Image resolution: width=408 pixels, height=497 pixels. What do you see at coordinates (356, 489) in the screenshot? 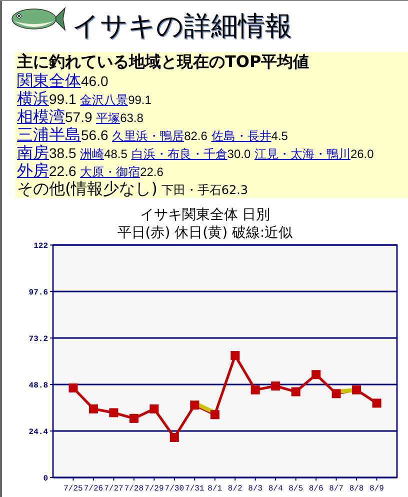
I see `x-tick-label: 8/8` at bounding box center [356, 489].